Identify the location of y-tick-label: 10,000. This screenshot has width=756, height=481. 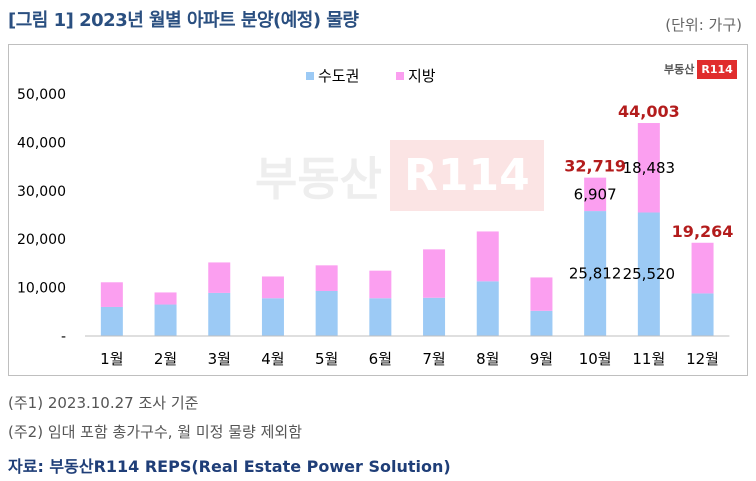
(41, 289).